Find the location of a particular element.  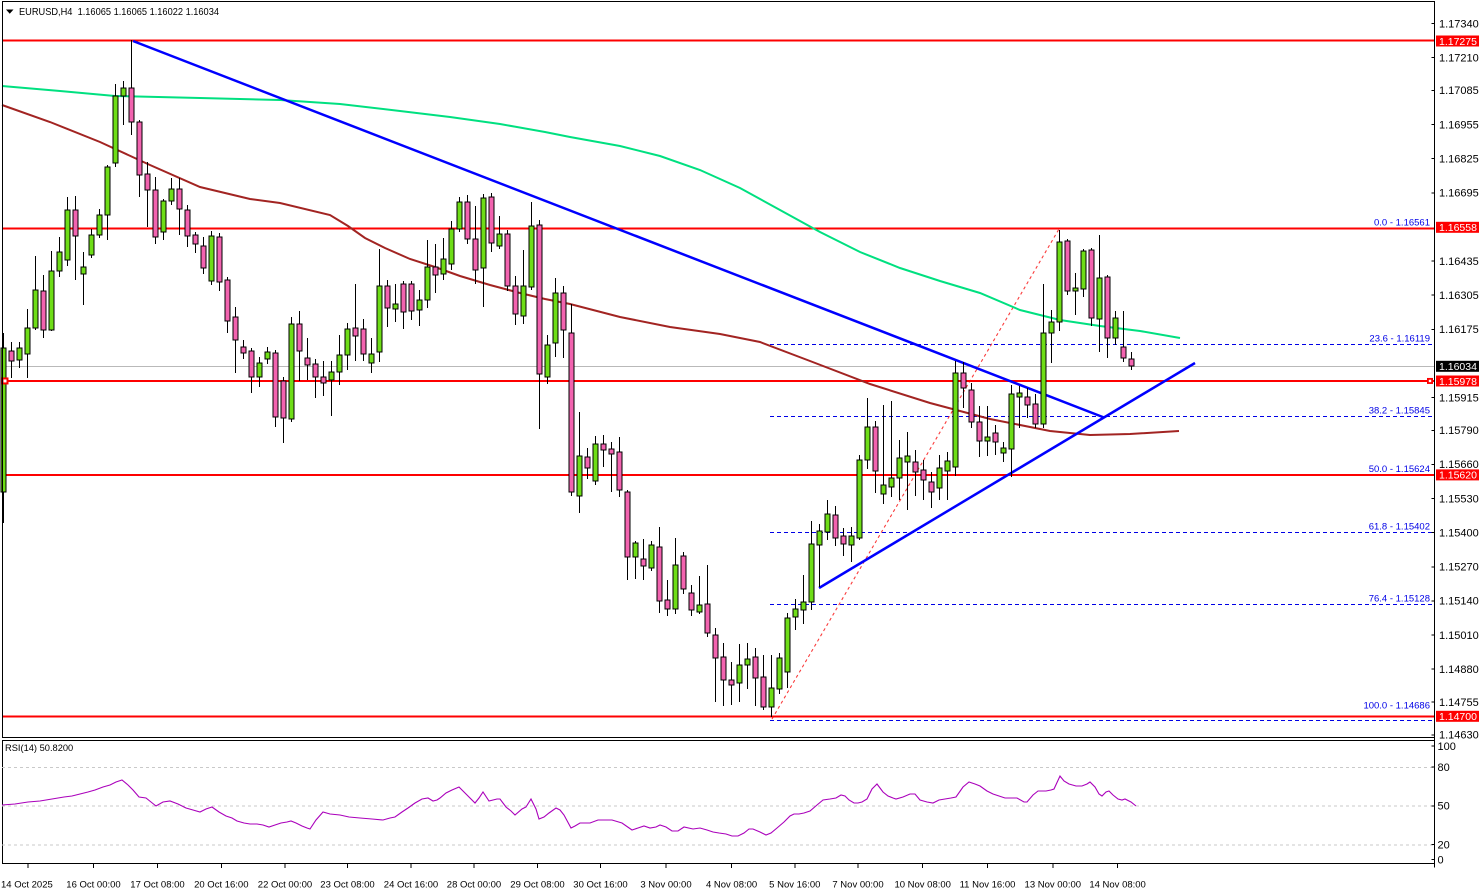

svg-text: 1.15010 is located at coordinates (1459, 636).